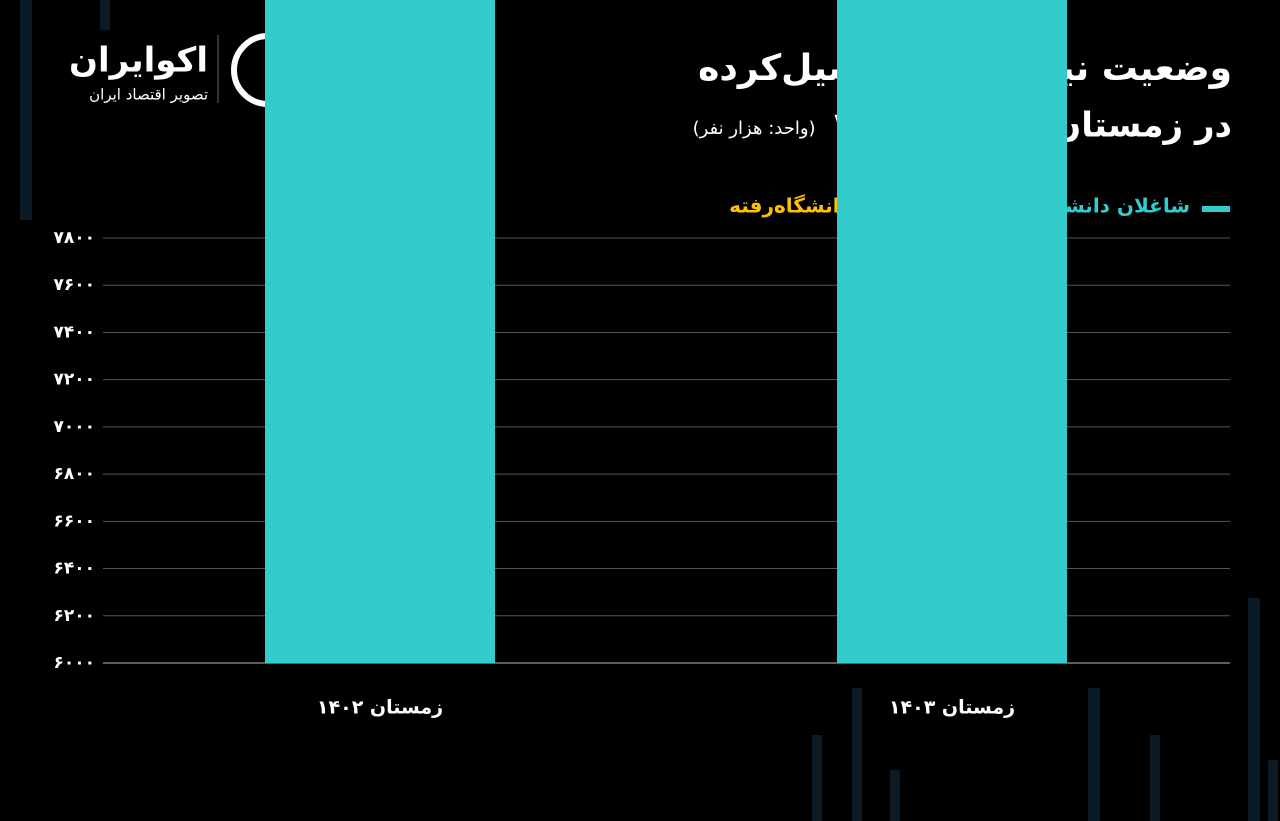 This screenshot has height=821, width=1280. What do you see at coordinates (138, 61) in the screenshot?
I see `brand-name: اکوایران` at bounding box center [138, 61].